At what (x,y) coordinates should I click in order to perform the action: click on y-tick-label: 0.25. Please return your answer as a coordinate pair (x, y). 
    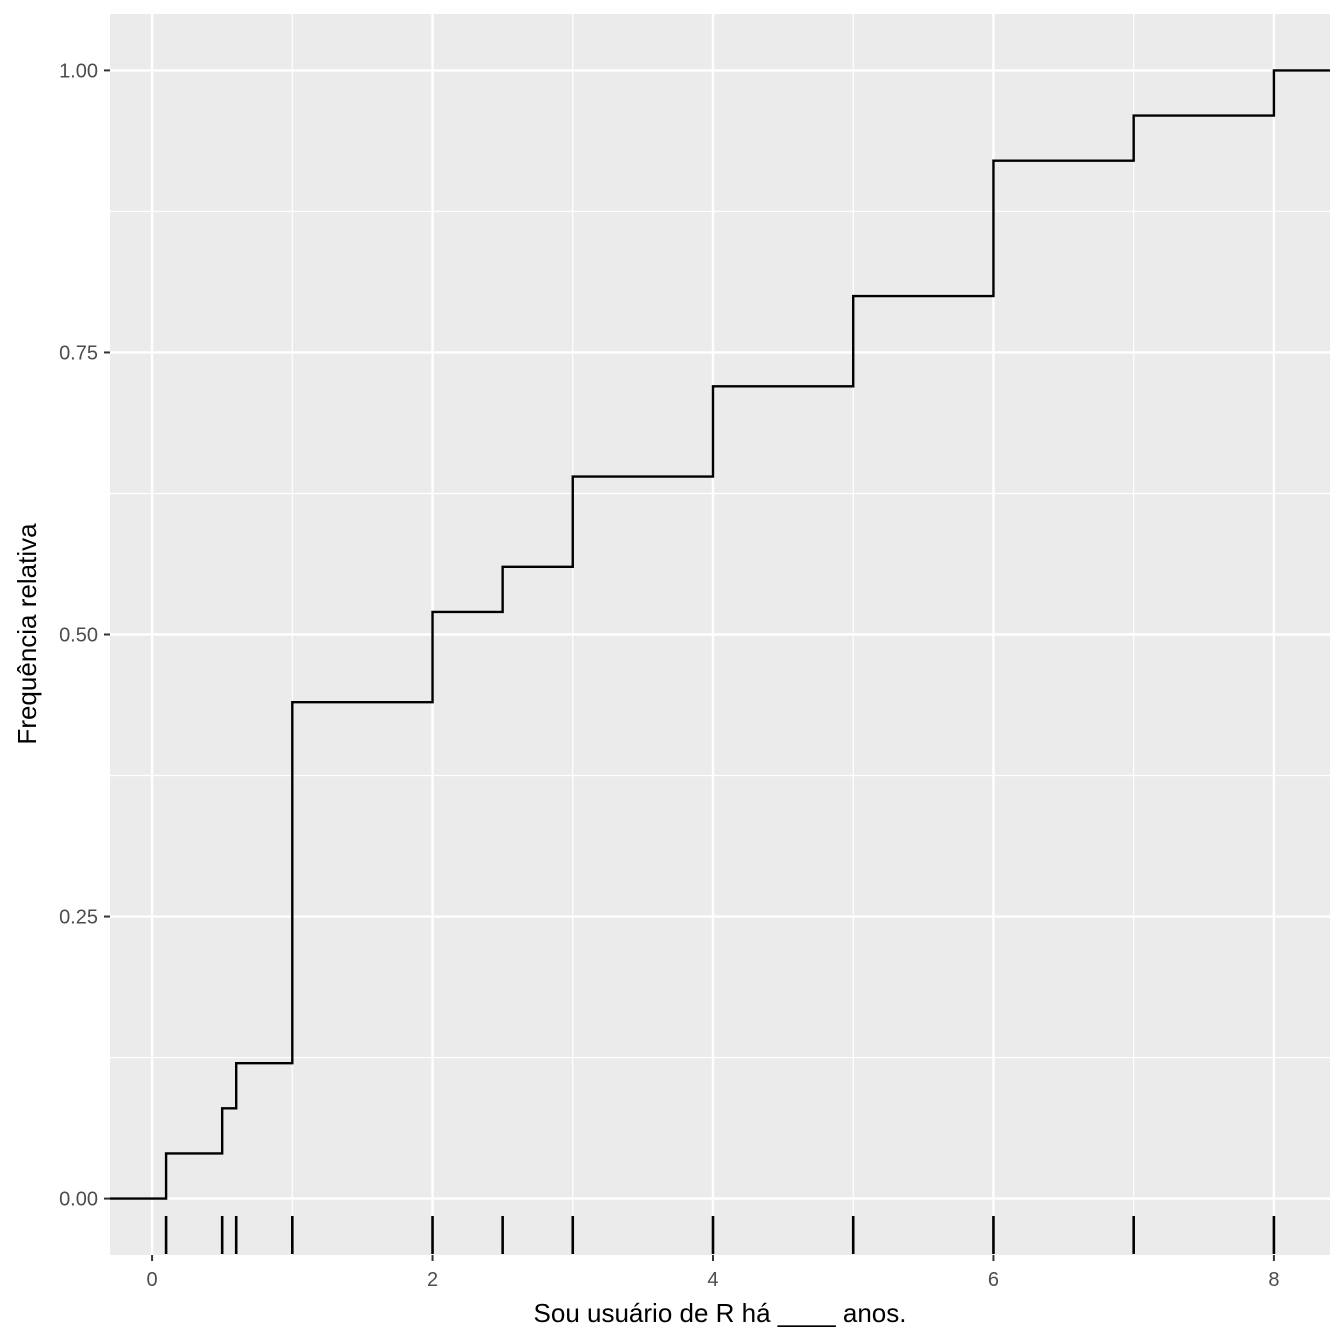
    Looking at the image, I should click on (78, 918).